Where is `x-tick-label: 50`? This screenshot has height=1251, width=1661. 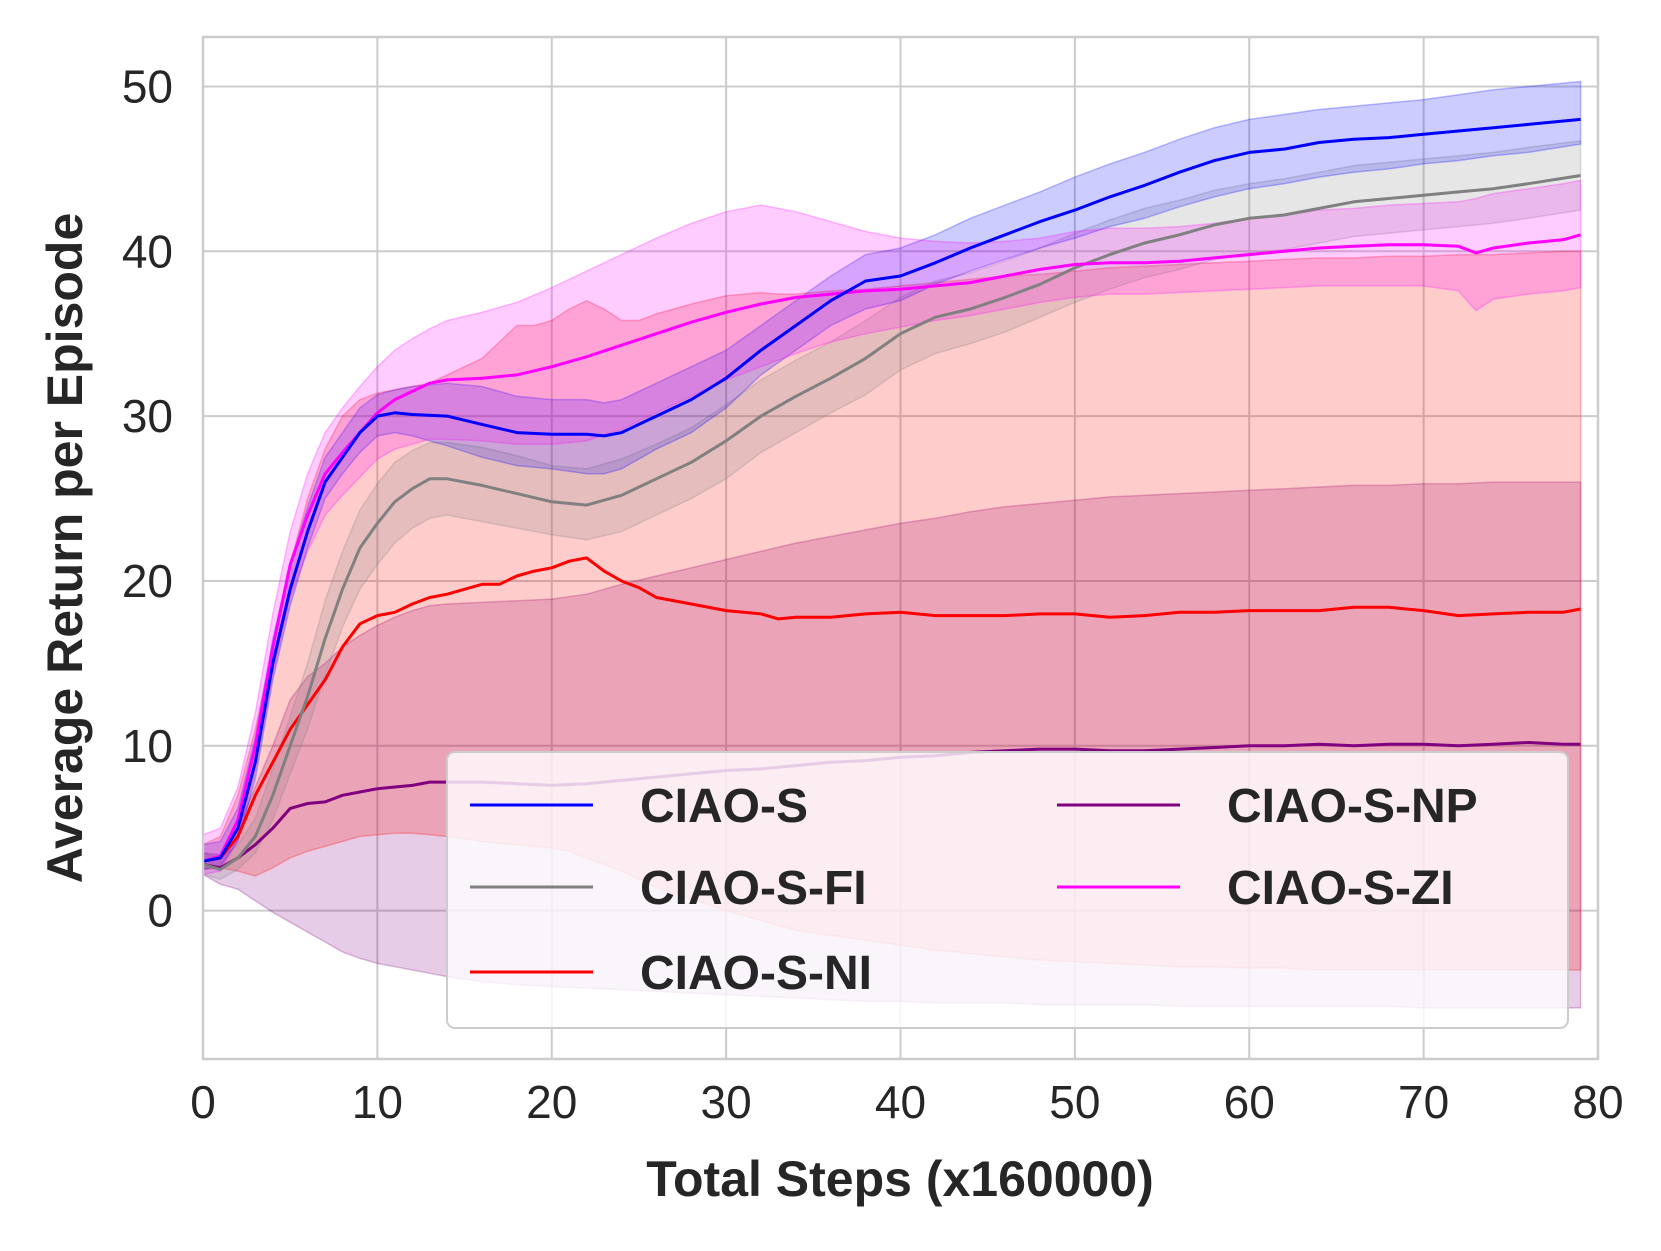 x-tick-label: 50 is located at coordinates (1074, 1102).